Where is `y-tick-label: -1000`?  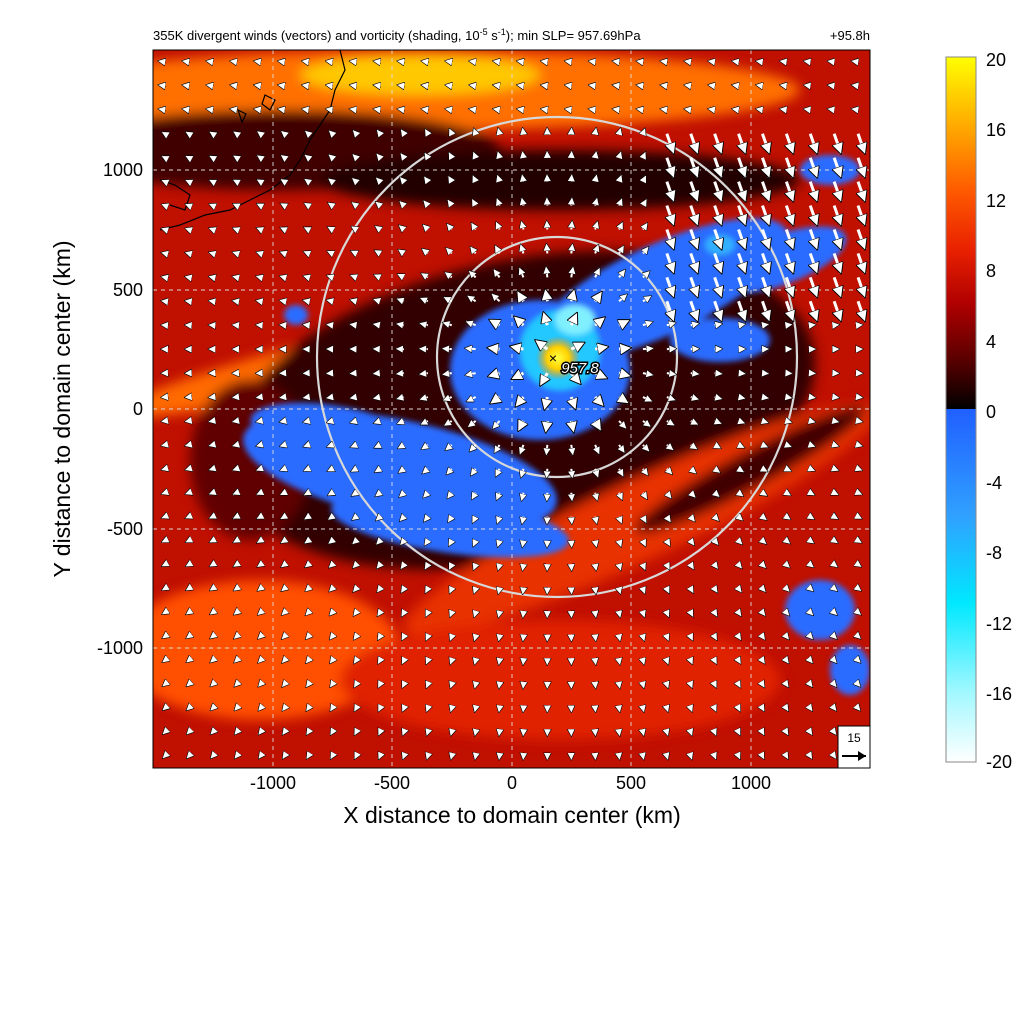
y-tick-label: -1000 is located at coordinates (120, 648).